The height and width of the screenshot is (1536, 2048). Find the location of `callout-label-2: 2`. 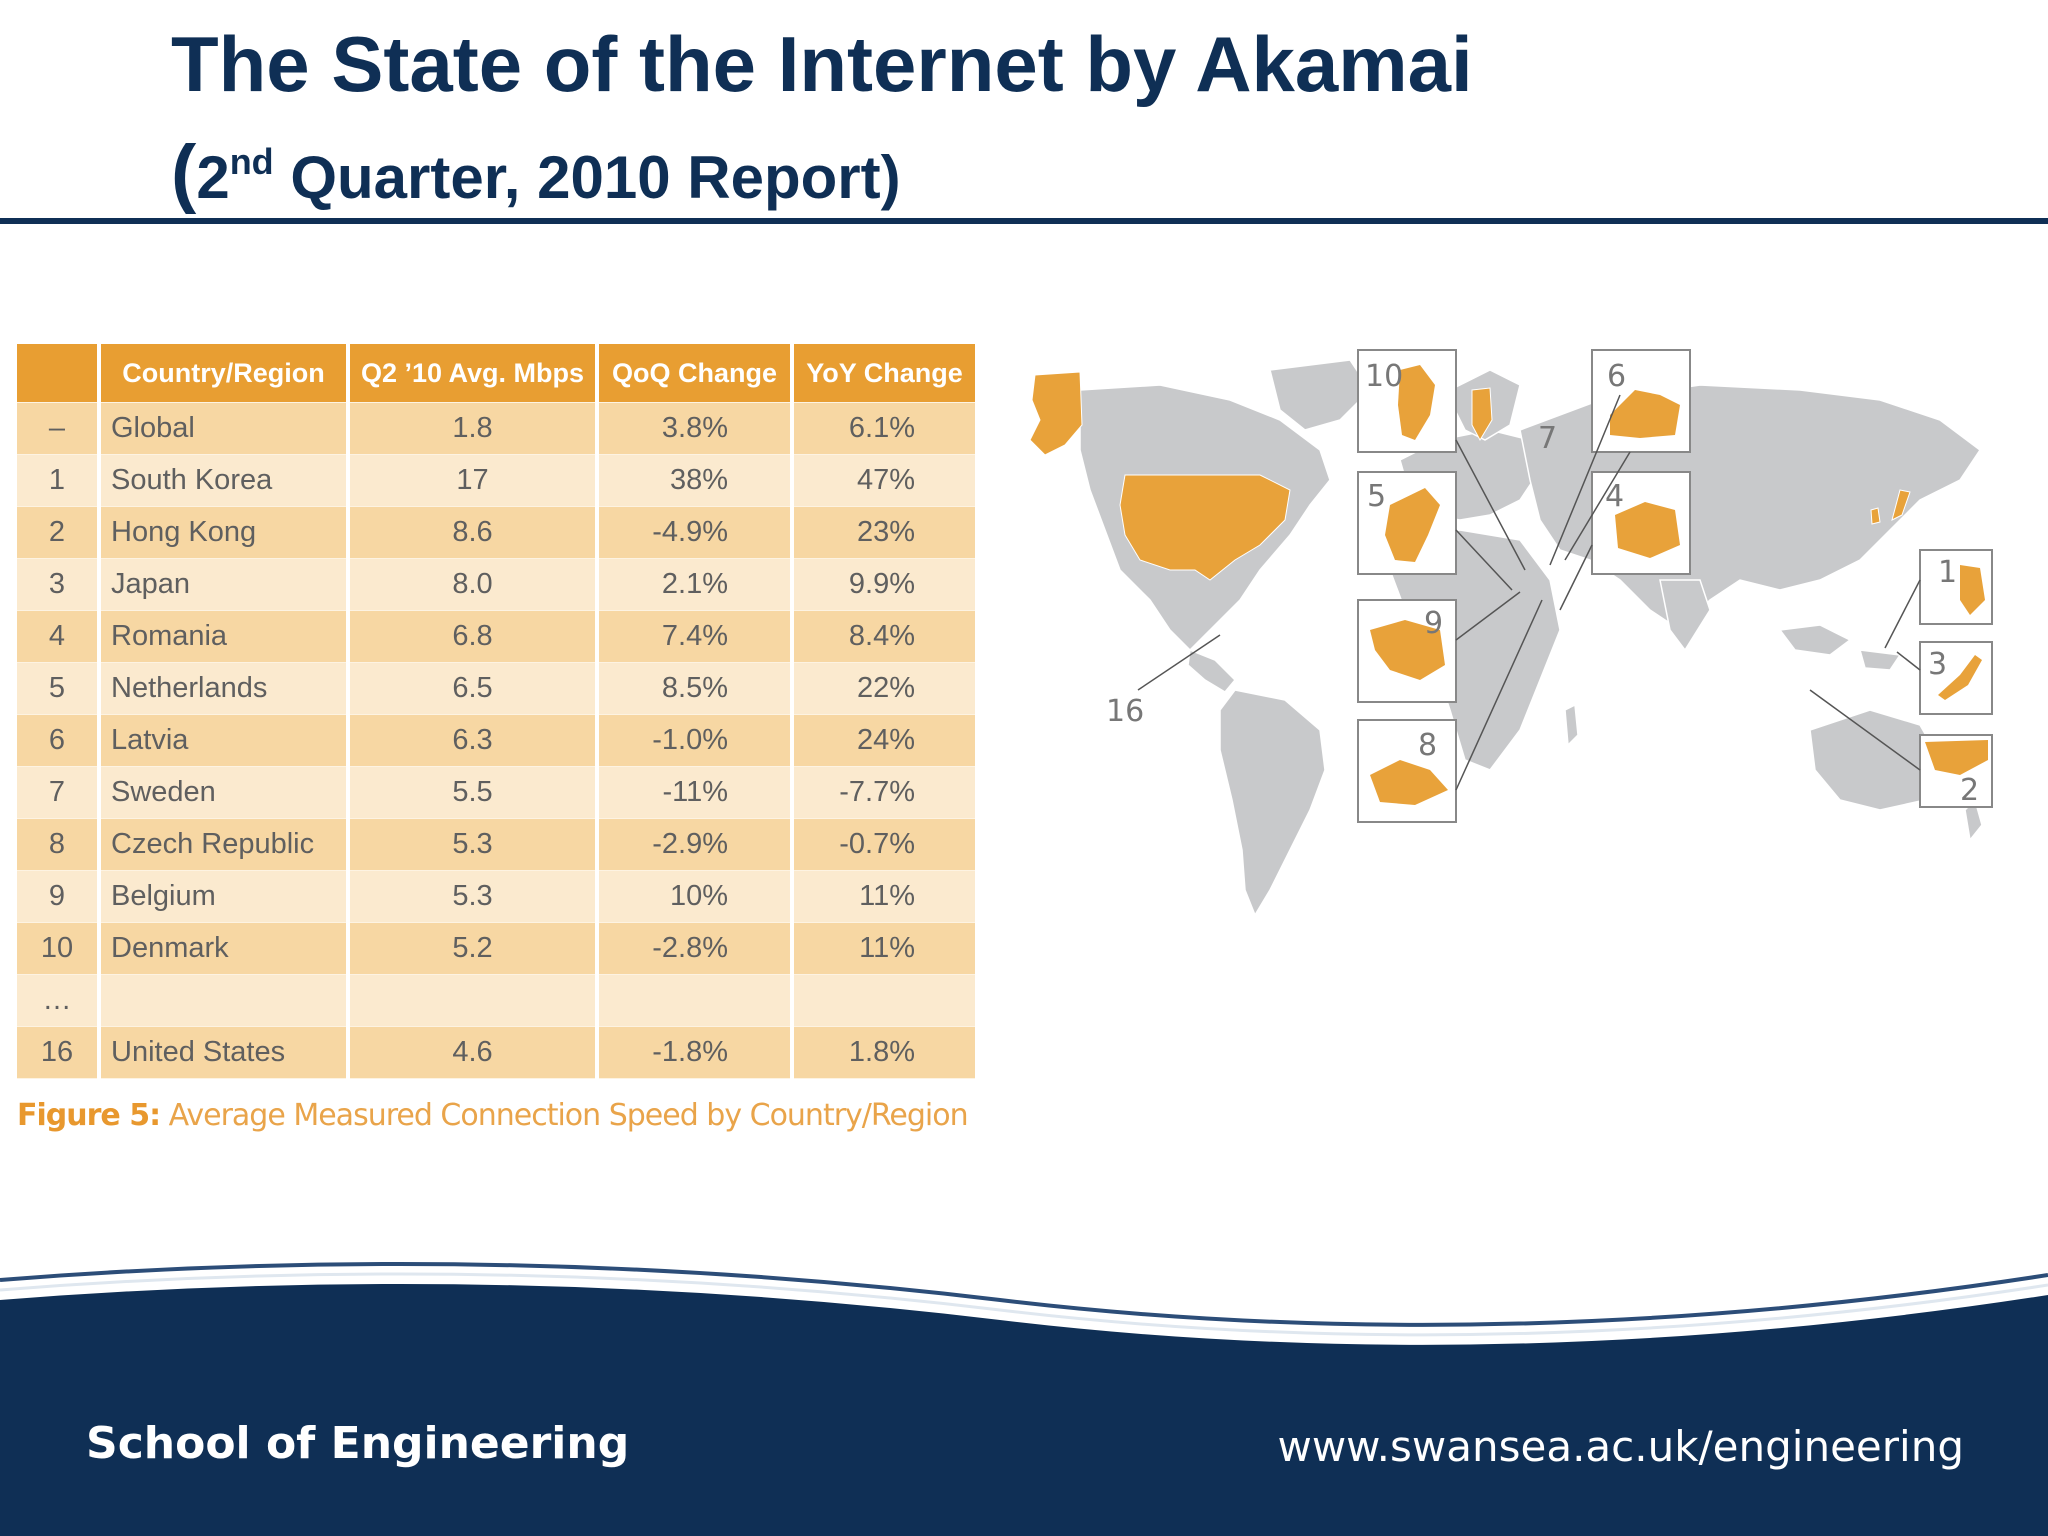

callout-label-2: 2 is located at coordinates (1969, 790).